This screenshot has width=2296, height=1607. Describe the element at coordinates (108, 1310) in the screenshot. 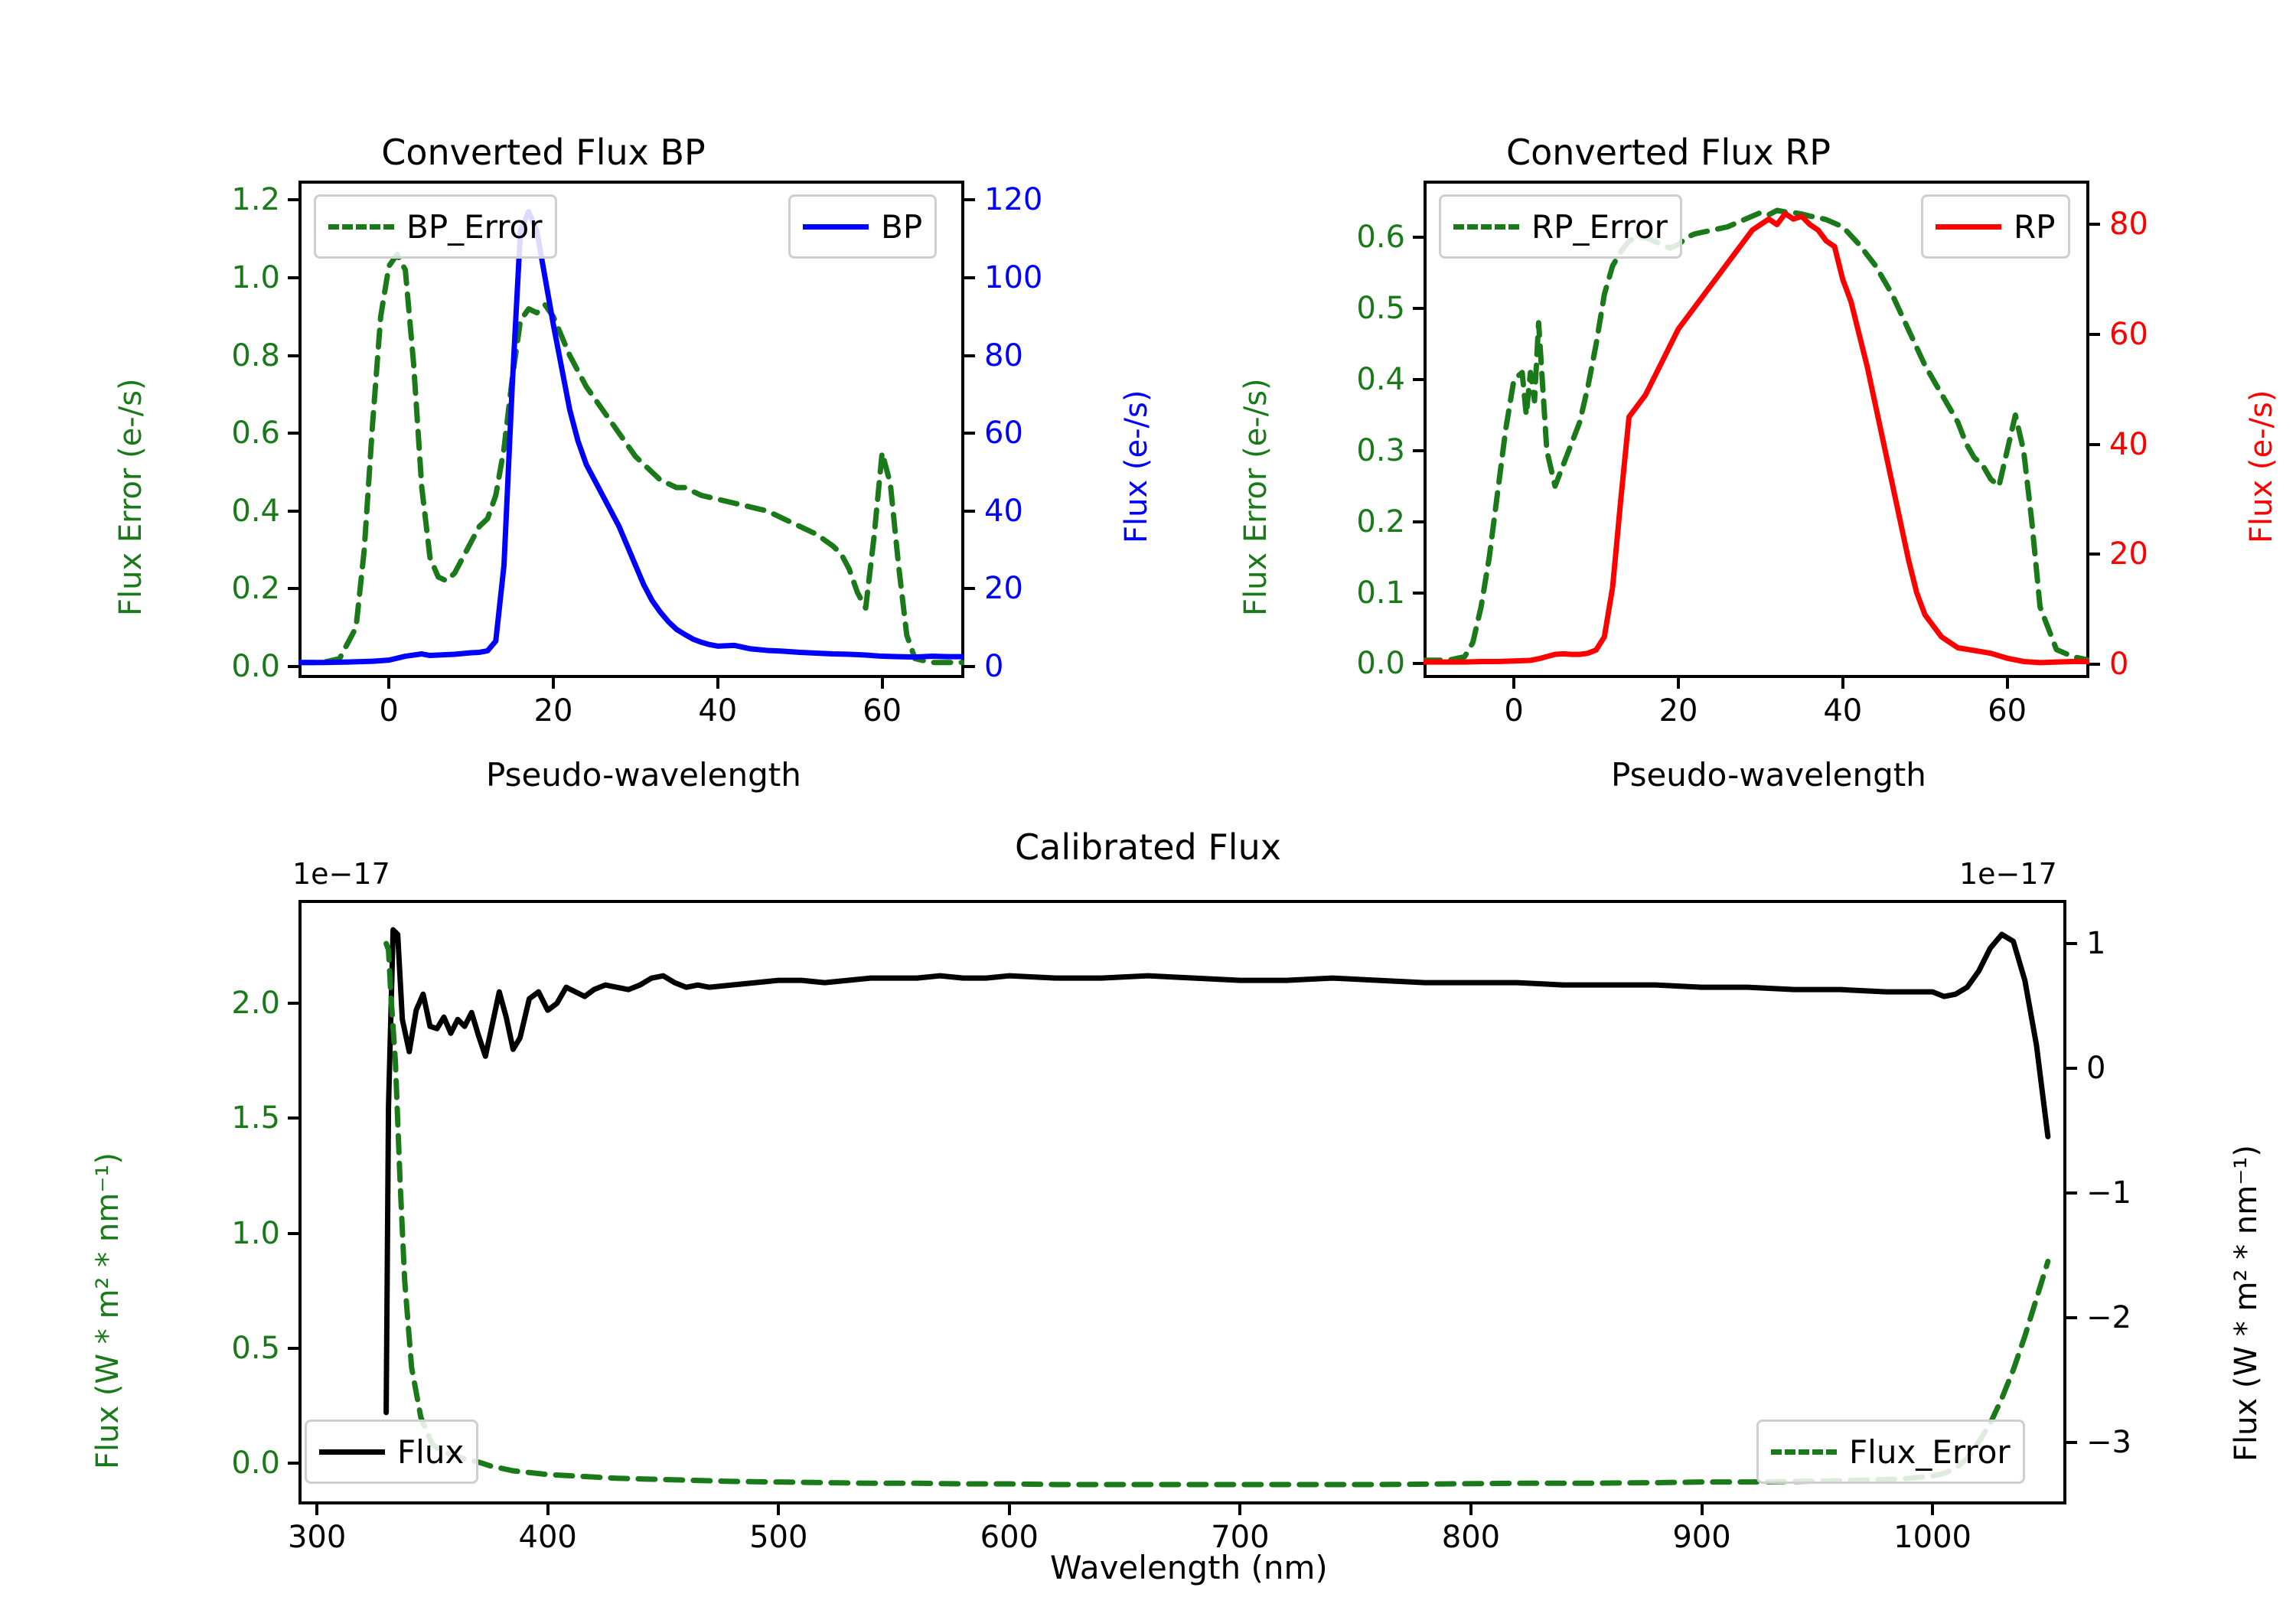

I see `ylabel-left-calibrated: Flux (W * m² * nm⁻¹)` at that location.